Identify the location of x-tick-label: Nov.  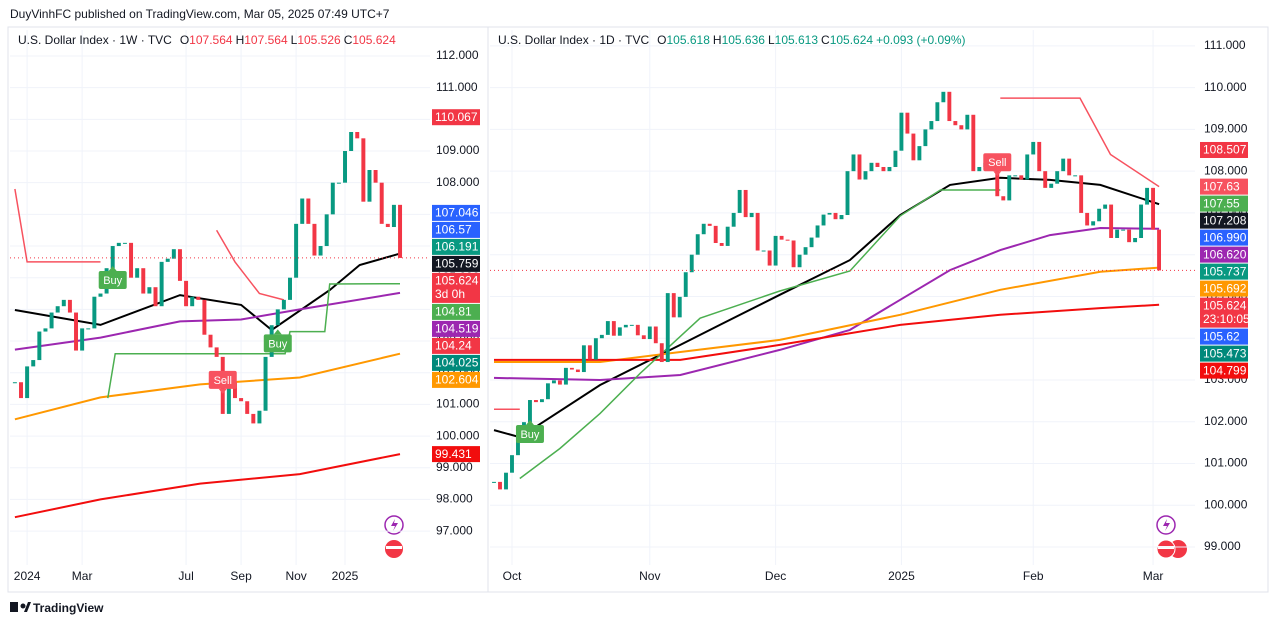
(295, 576).